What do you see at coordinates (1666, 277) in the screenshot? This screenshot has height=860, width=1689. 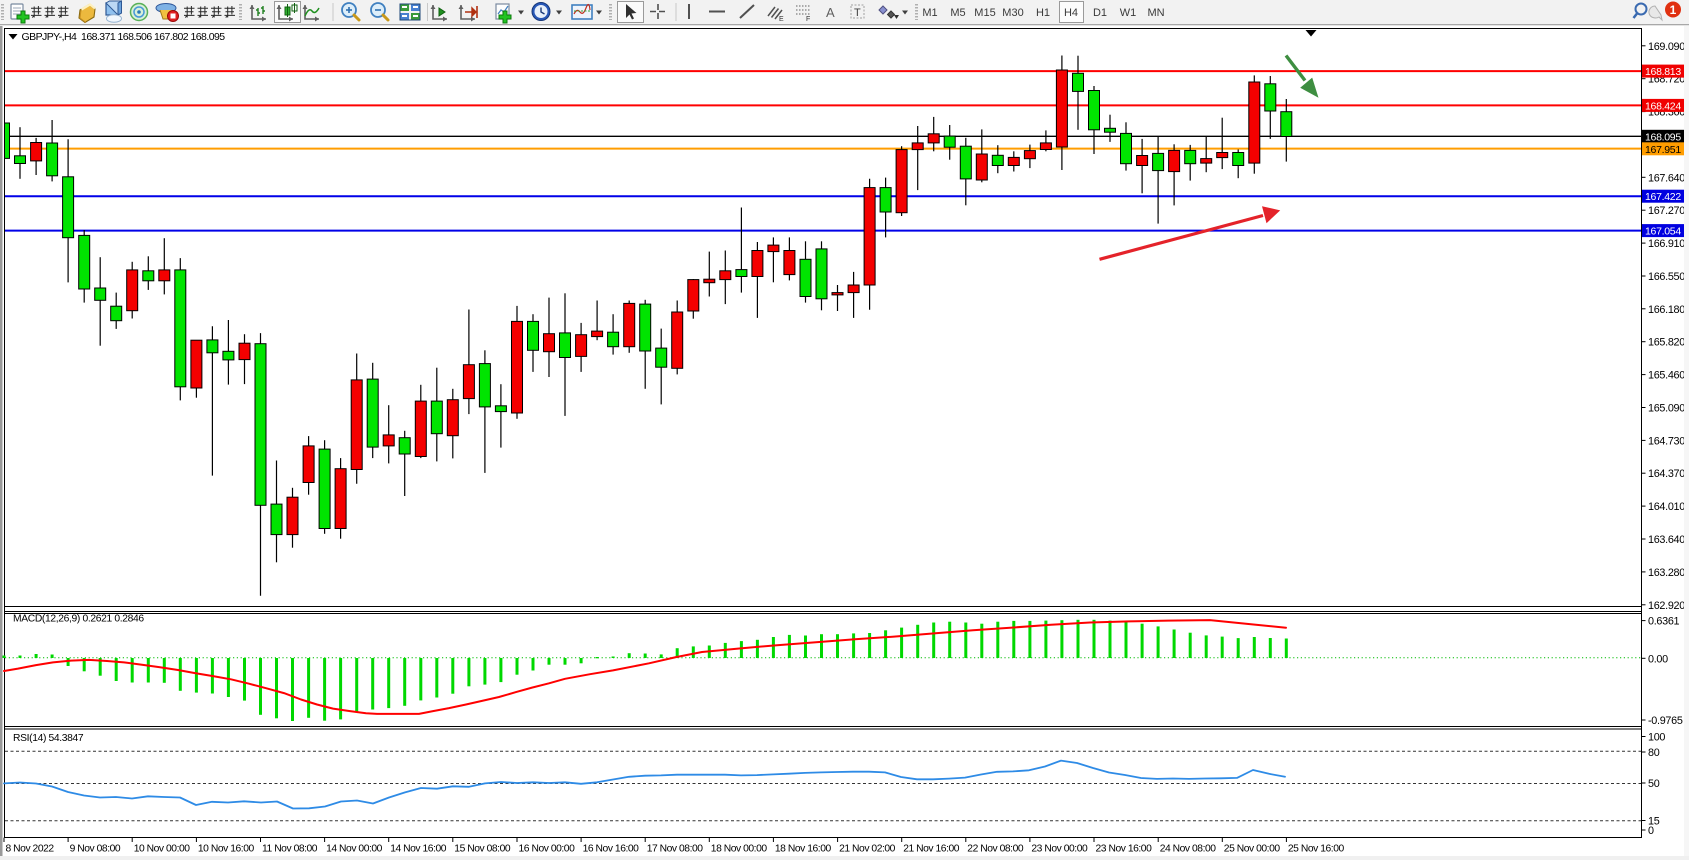 I see `svg-text: 166.550` at bounding box center [1666, 277].